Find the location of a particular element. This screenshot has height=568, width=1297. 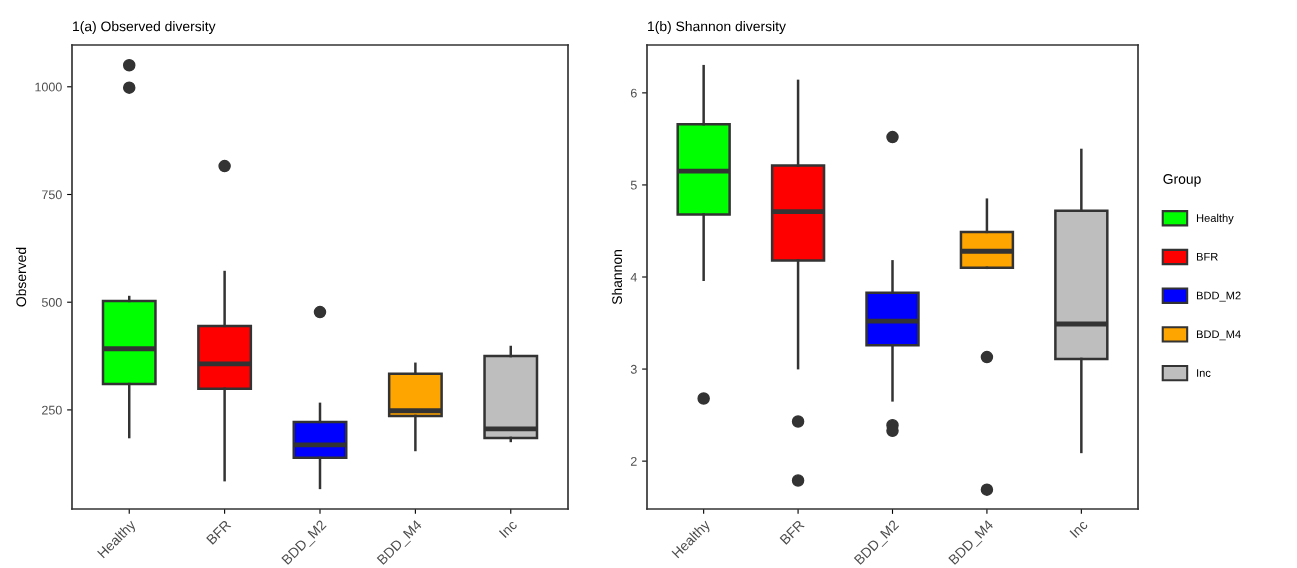

y-tick-label: 2 is located at coordinates (633, 461).